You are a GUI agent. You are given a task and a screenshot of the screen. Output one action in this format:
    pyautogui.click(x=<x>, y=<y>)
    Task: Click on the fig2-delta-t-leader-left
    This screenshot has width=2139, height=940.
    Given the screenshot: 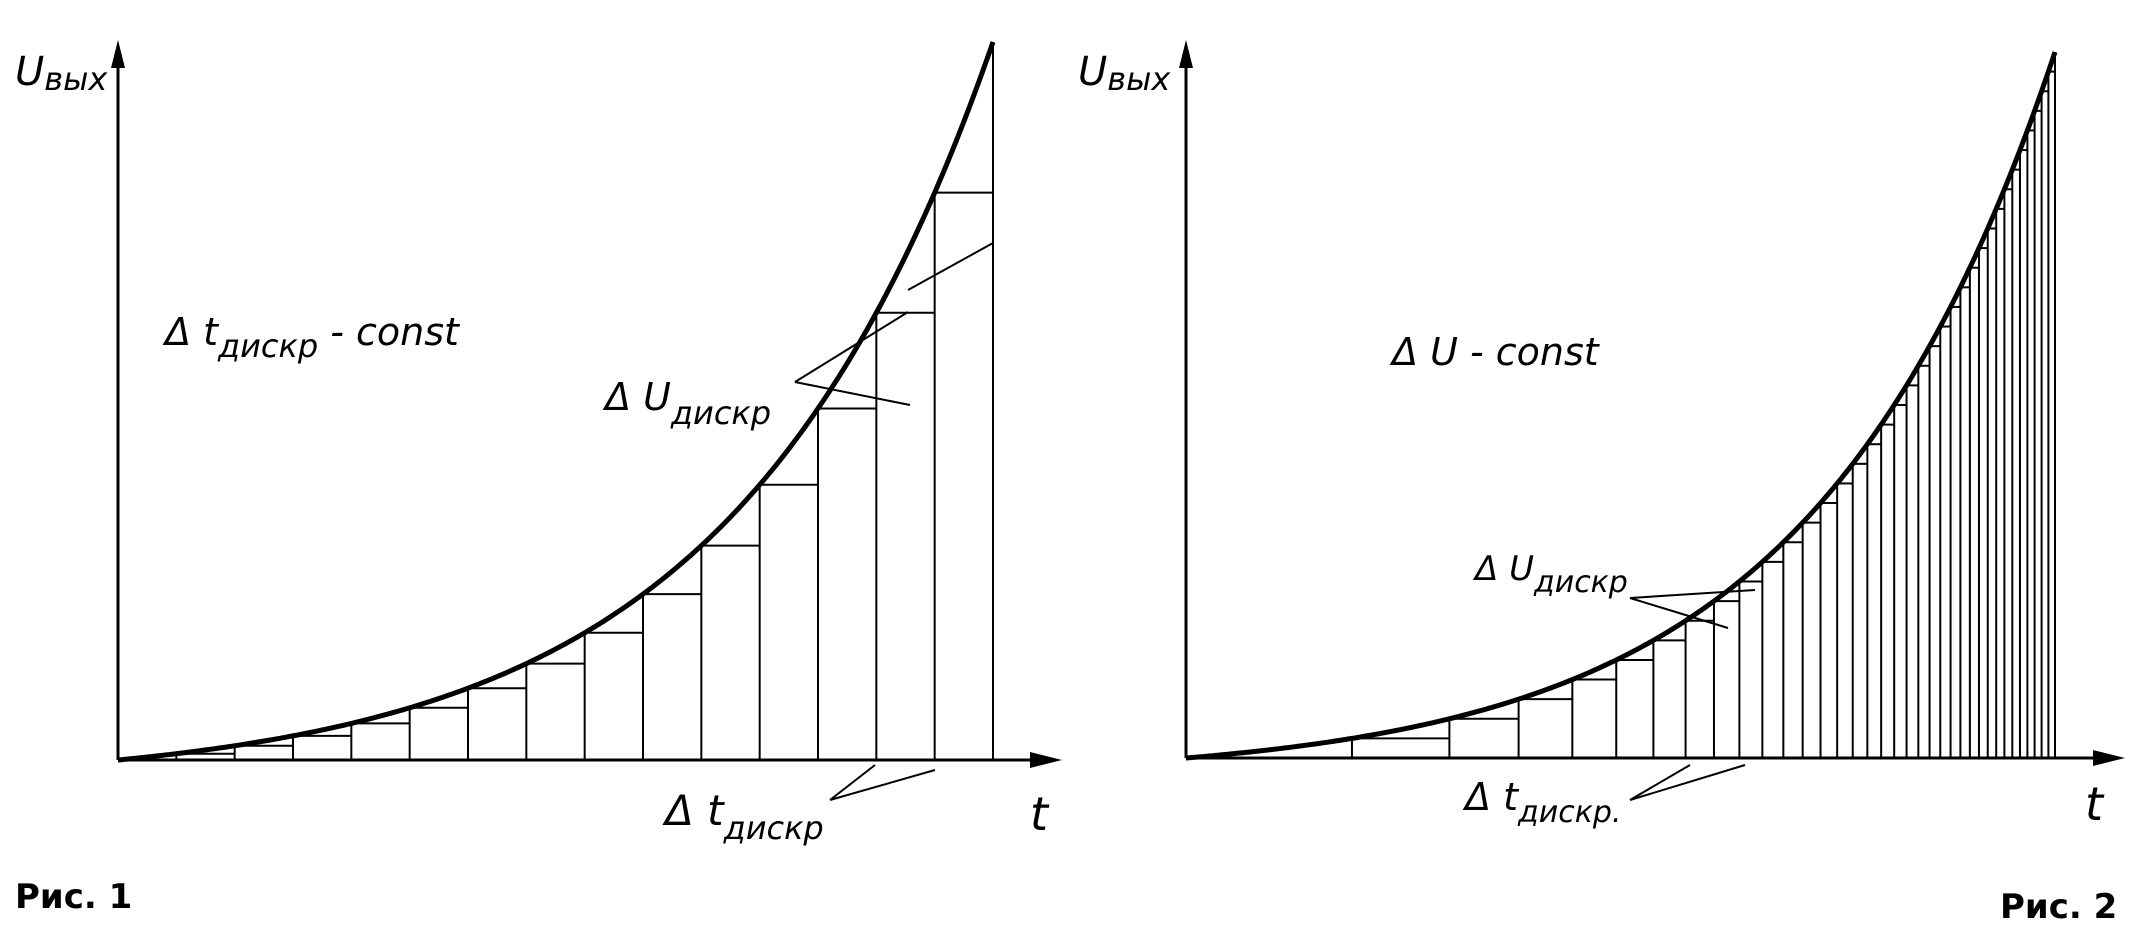 What is the action you would take?
    pyautogui.click(x=1660, y=782)
    